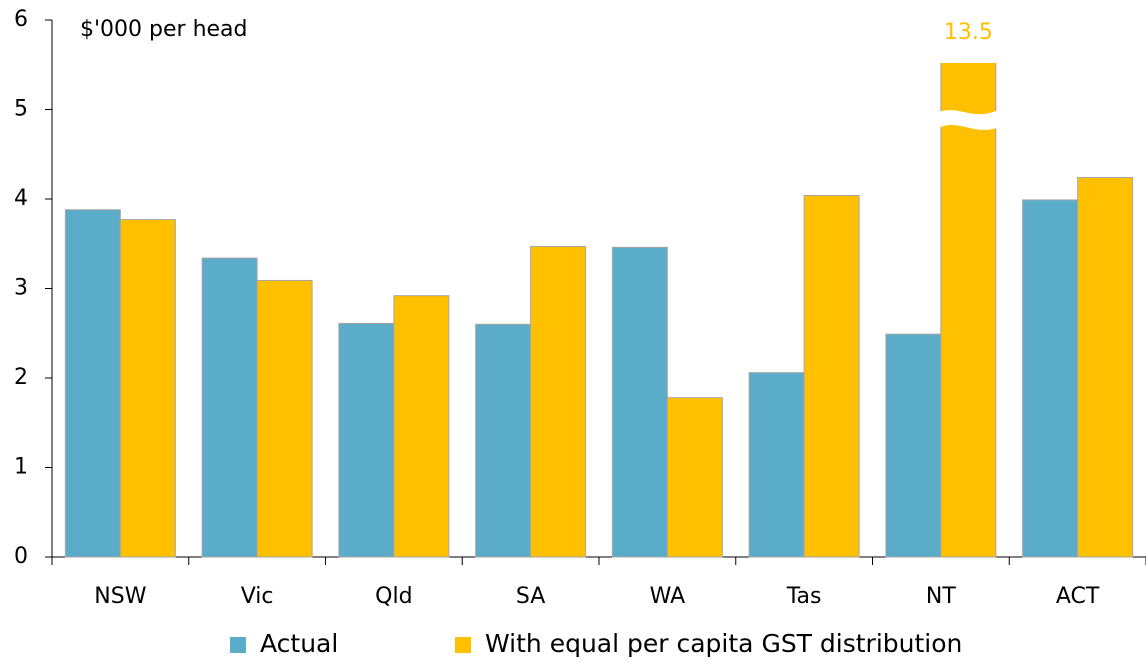 The width and height of the screenshot is (1146, 665). I want to click on y-tick-label: 5, so click(21, 109).